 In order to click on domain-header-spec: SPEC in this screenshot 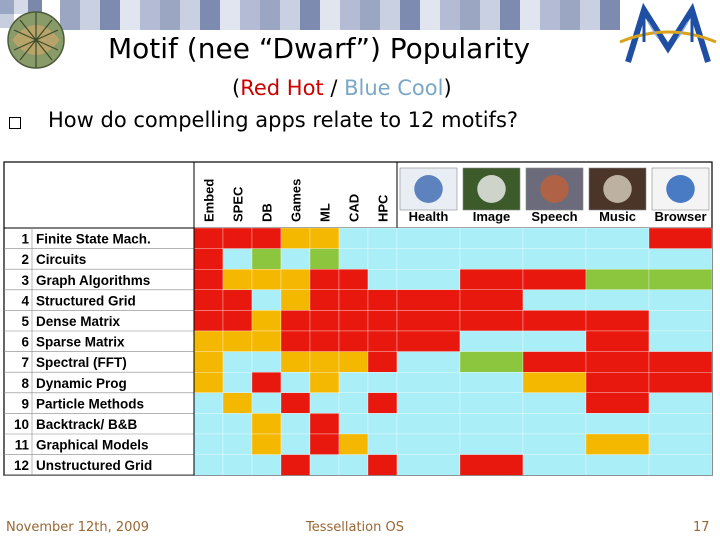, I will do `click(238, 204)`.